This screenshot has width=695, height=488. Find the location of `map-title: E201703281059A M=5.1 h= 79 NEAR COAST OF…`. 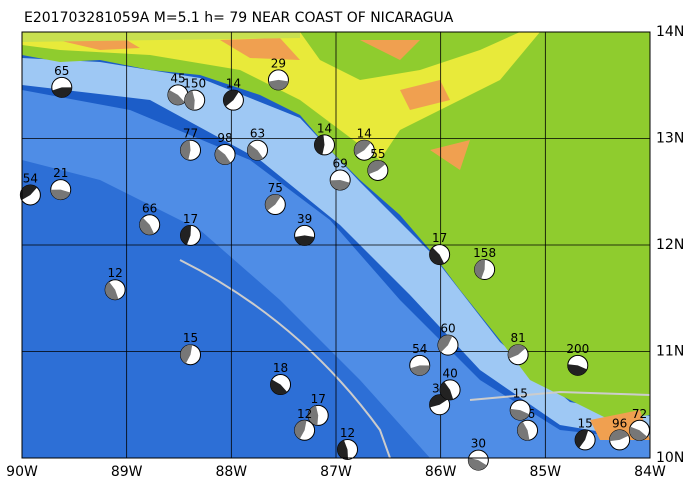

map-title: E201703281059A M=5.1 h= 79 NEAR COAST OF… is located at coordinates (239, 18).